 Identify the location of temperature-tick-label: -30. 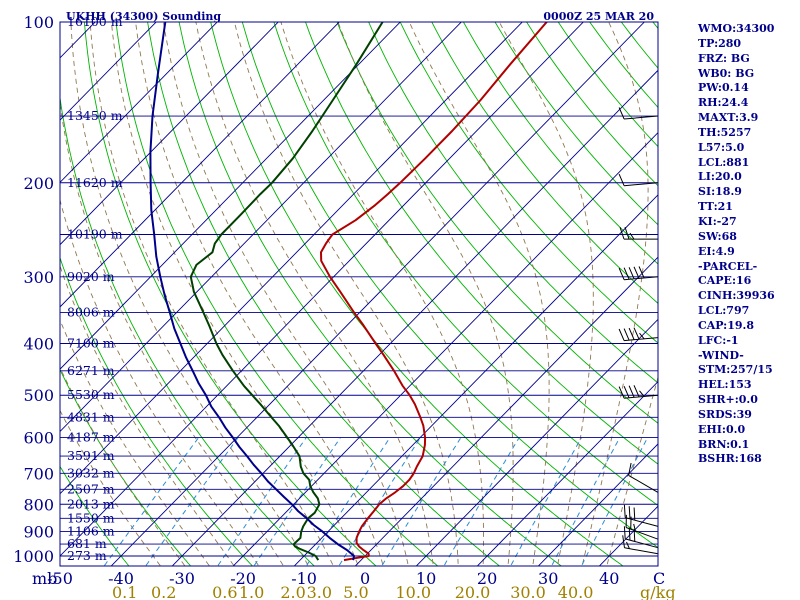
(182, 578).